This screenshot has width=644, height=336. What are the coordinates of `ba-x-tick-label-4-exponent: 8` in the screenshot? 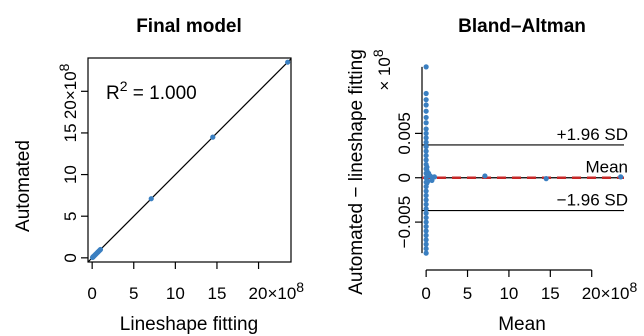 It's located at (633, 287).